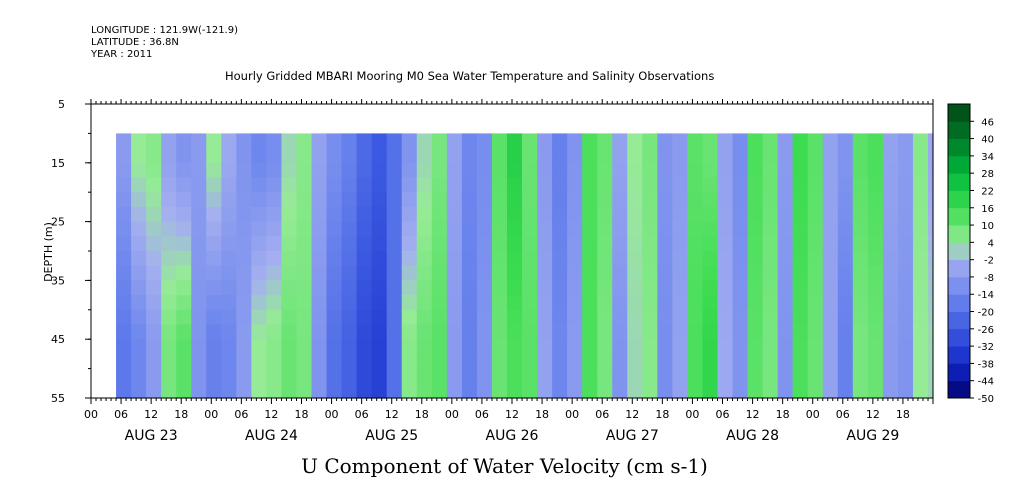 The height and width of the screenshot is (504, 1009). What do you see at coordinates (987, 174) in the screenshot?
I see `colorbar-label: 28` at bounding box center [987, 174].